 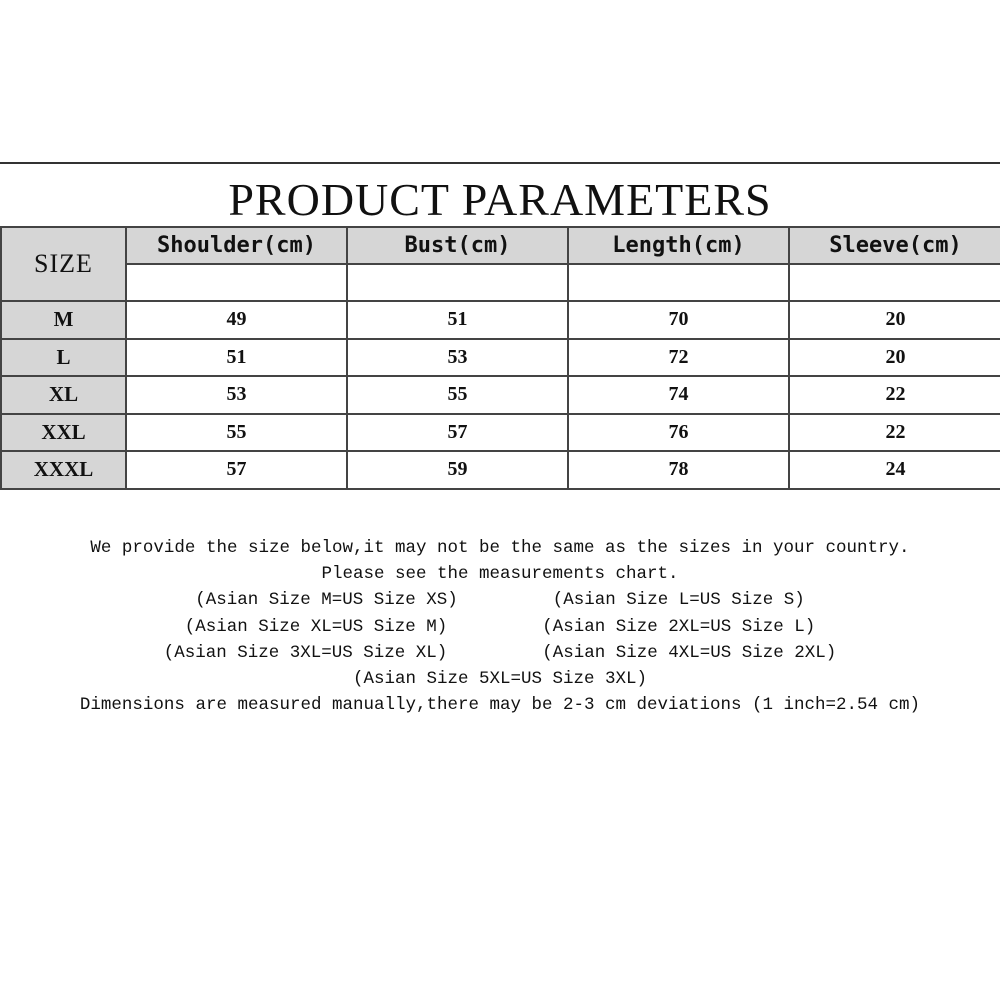 I want to click on column-header-bust: Bust(cm), so click(x=457, y=245).